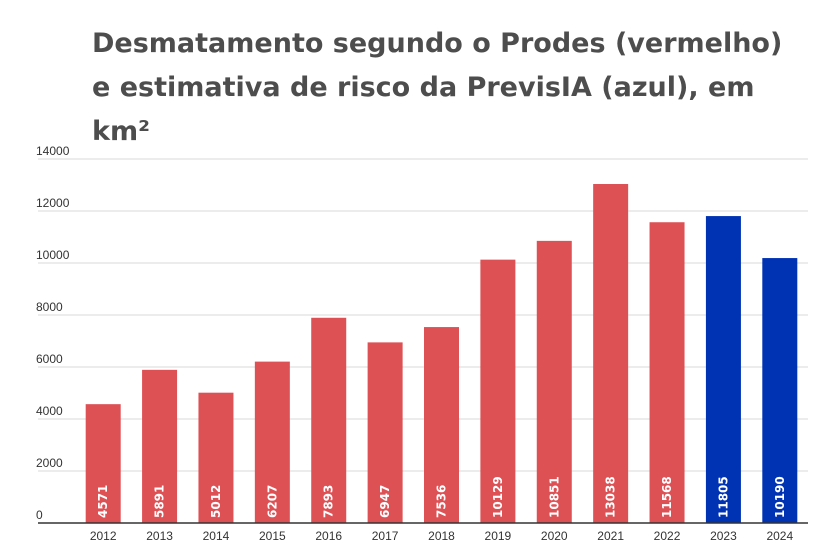  What do you see at coordinates (53, 333) in the screenshot?
I see `y-axis-ticks: 0 2000 4000 6000 8000 10000 12000 14000` at bounding box center [53, 333].